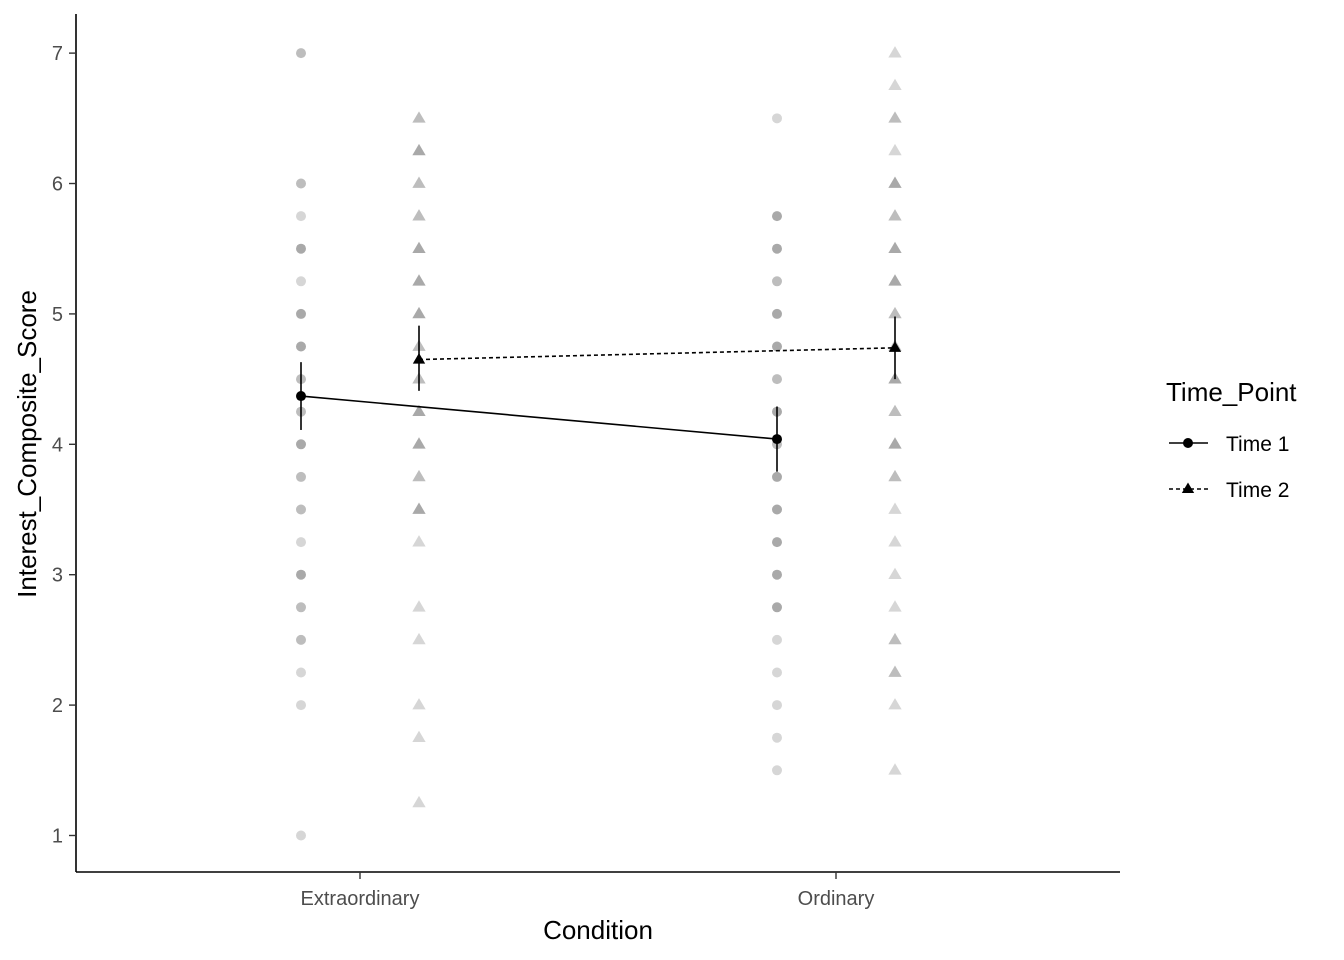 Image resolution: width=1344 pixels, height=960 pixels. What do you see at coordinates (57, 185) in the screenshot?
I see `y-tick-label: 6` at bounding box center [57, 185].